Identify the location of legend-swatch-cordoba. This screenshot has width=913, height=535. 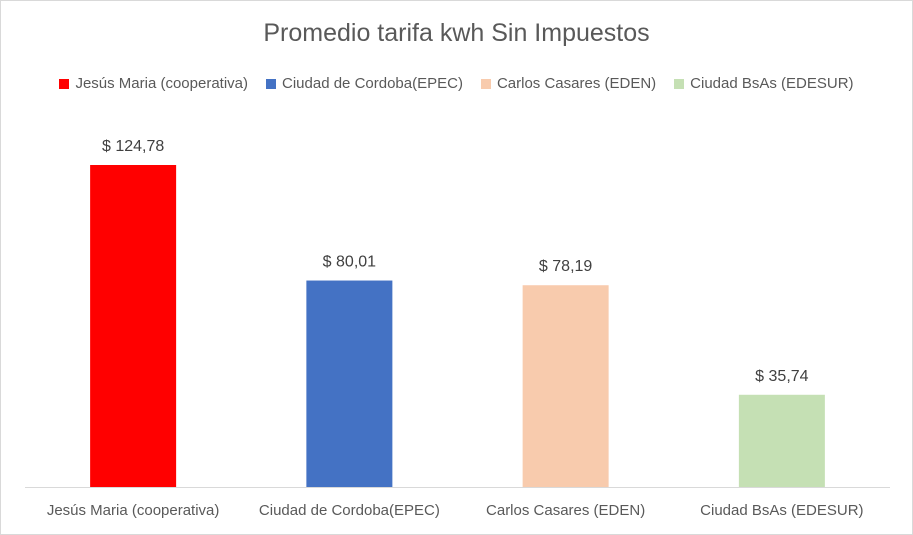
(271, 83).